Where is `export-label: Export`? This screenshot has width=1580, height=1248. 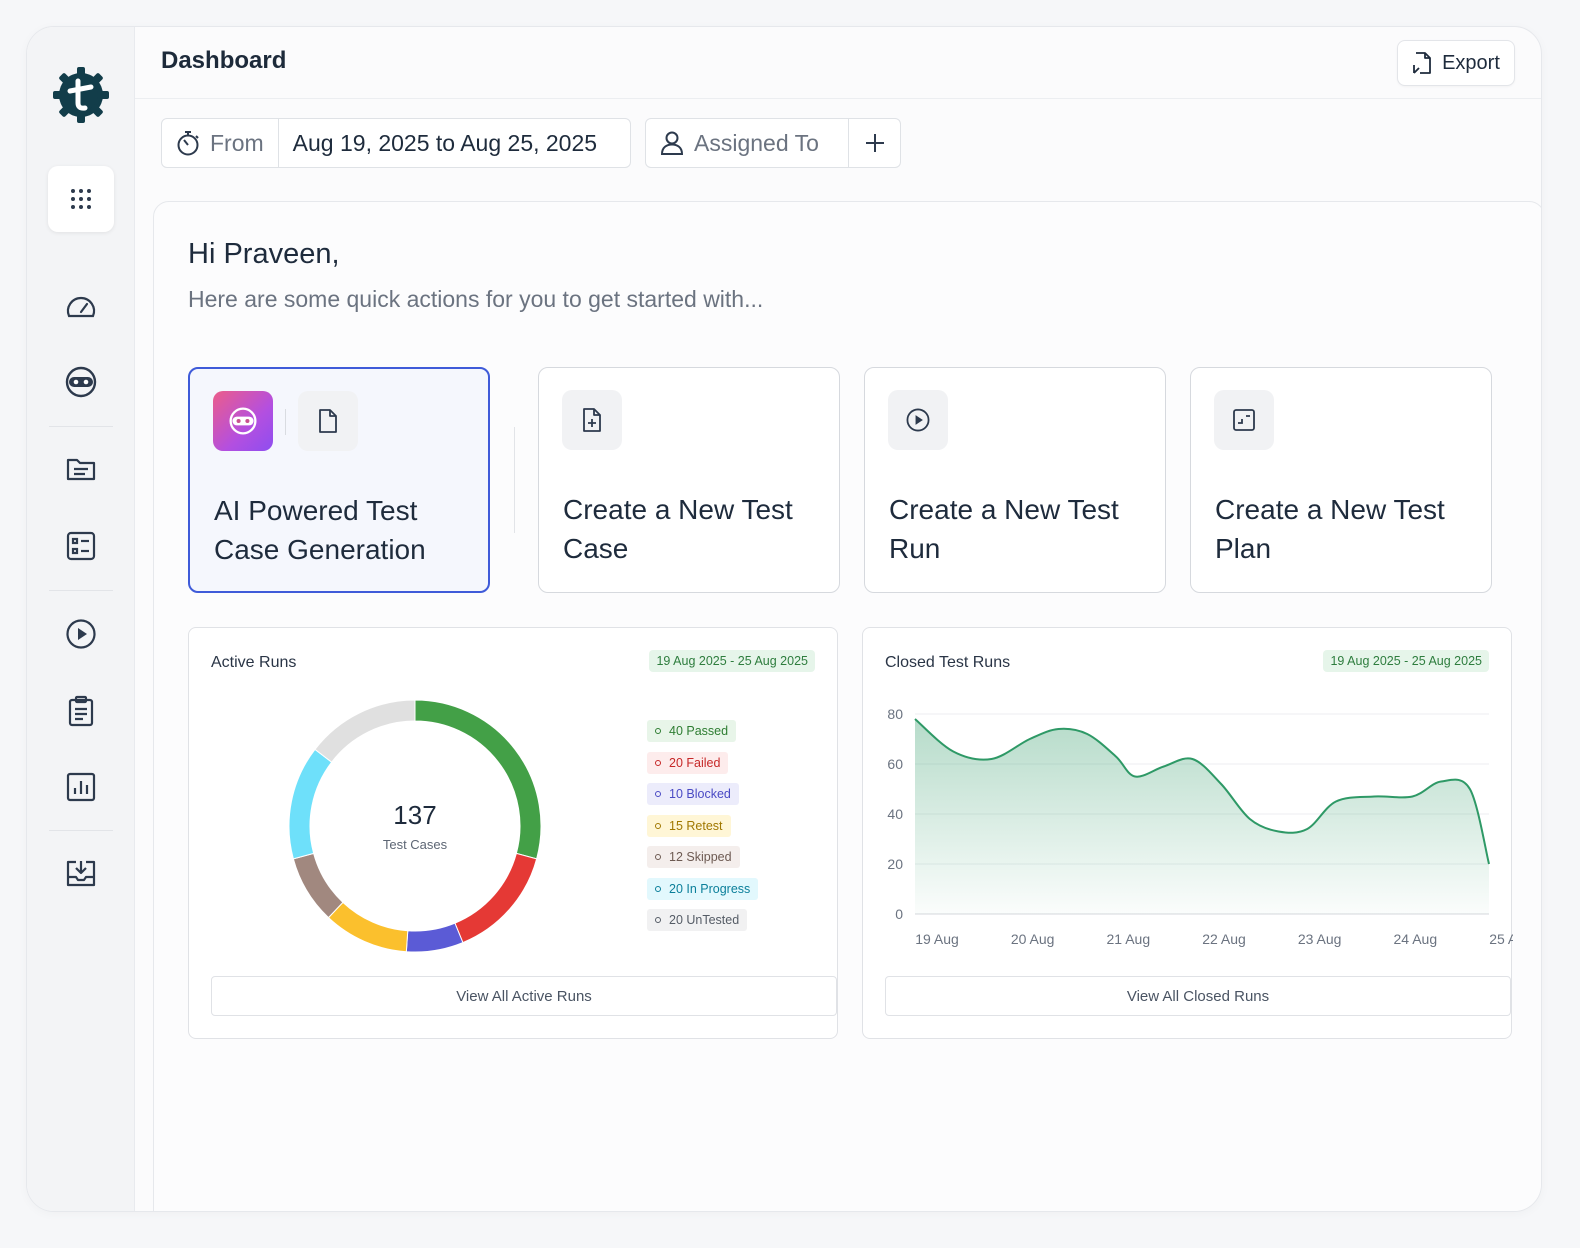
export-label: Export is located at coordinates (1471, 62).